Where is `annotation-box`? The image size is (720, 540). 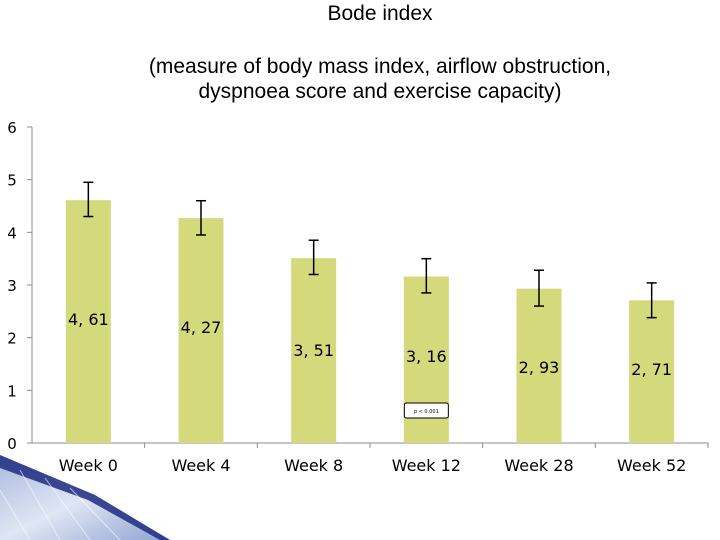 annotation-box is located at coordinates (426, 410).